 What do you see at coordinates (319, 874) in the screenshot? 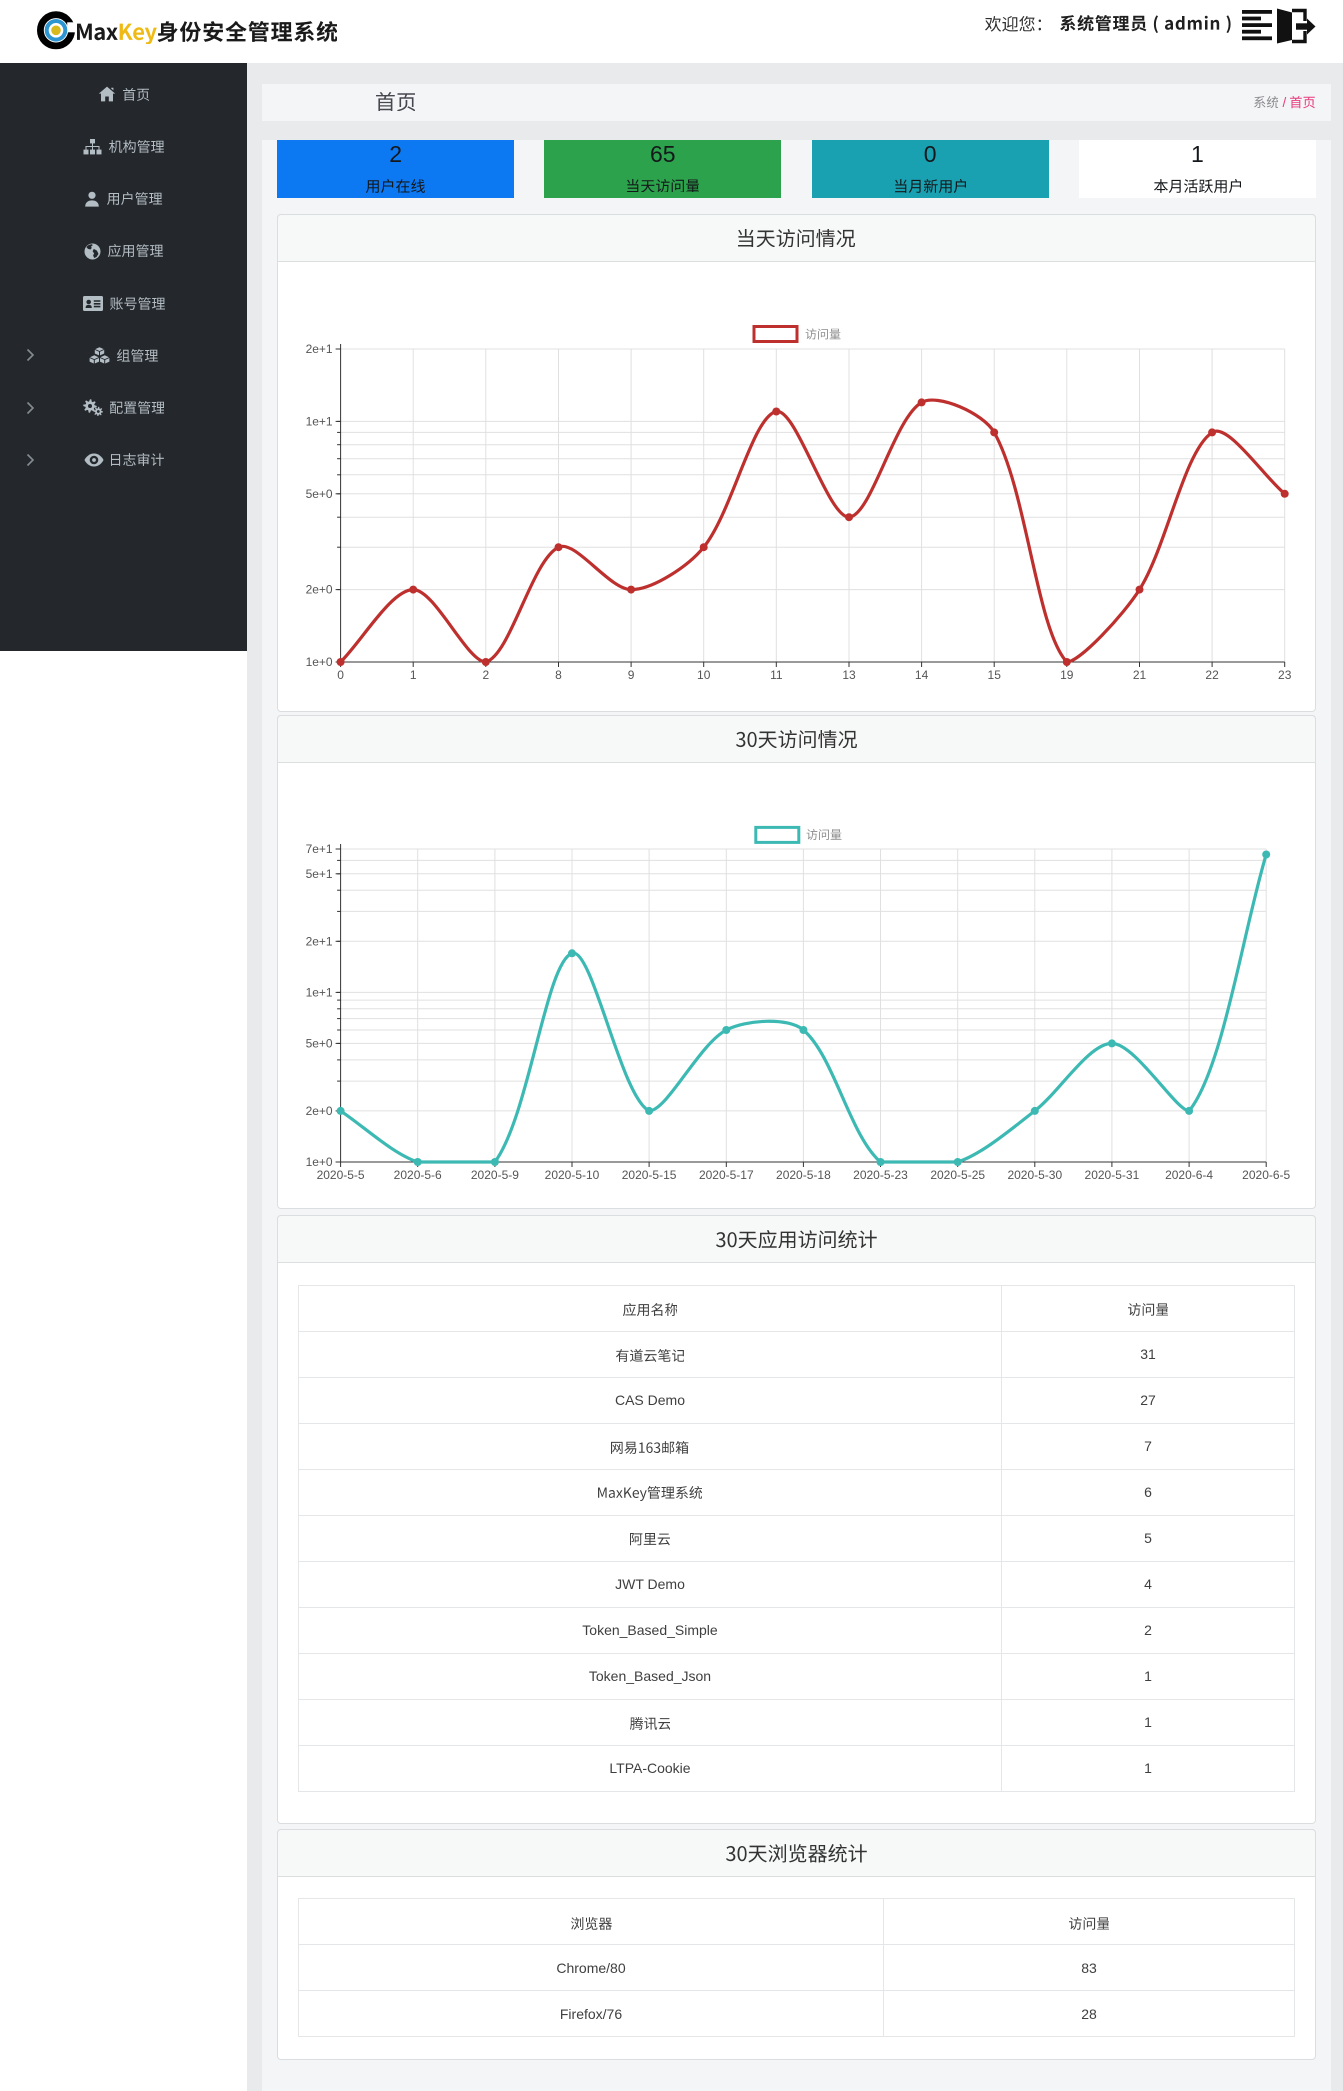
I see `svg-text: 5e+1` at bounding box center [319, 874].